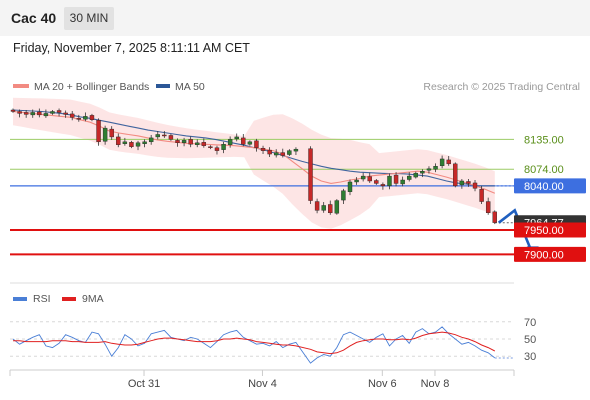  Describe the element at coordinates (382, 384) in the screenshot. I see `x-axis-label: Nov 6` at that location.